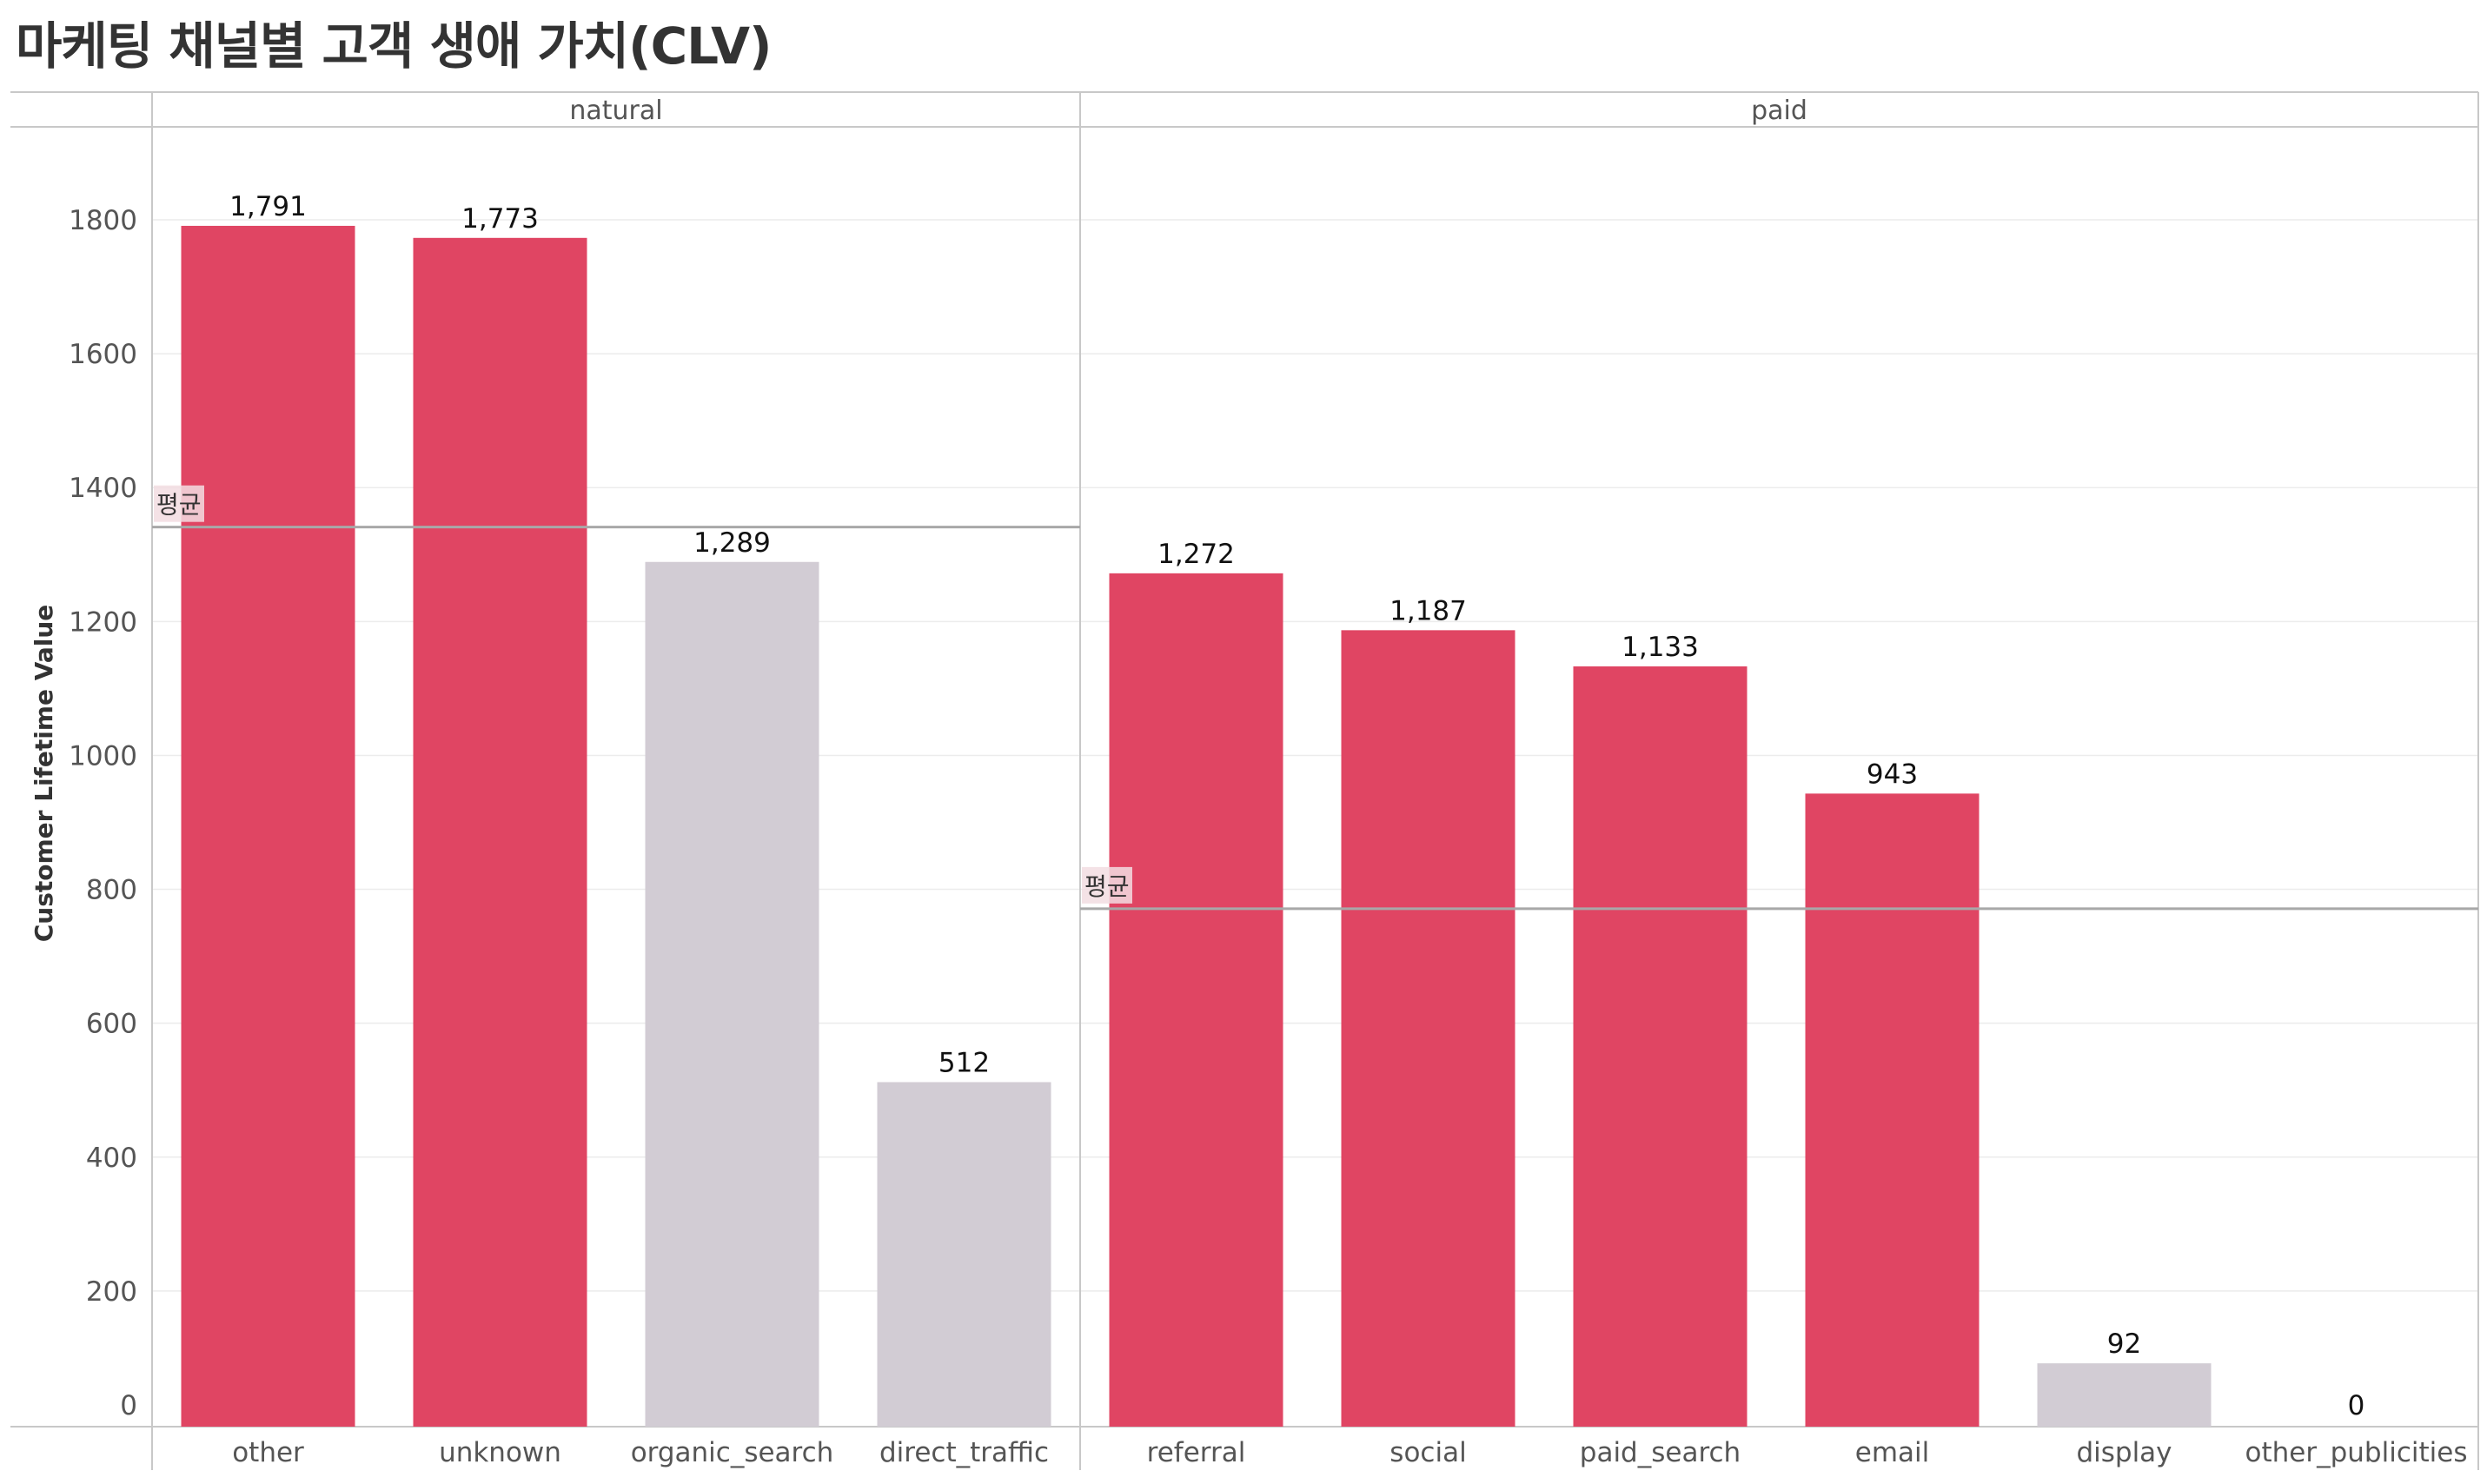 Image resolution: width=2487 pixels, height=1484 pixels. Describe the element at coordinates (1892, 1452) in the screenshot. I see `x-tick-label-email: email` at that location.